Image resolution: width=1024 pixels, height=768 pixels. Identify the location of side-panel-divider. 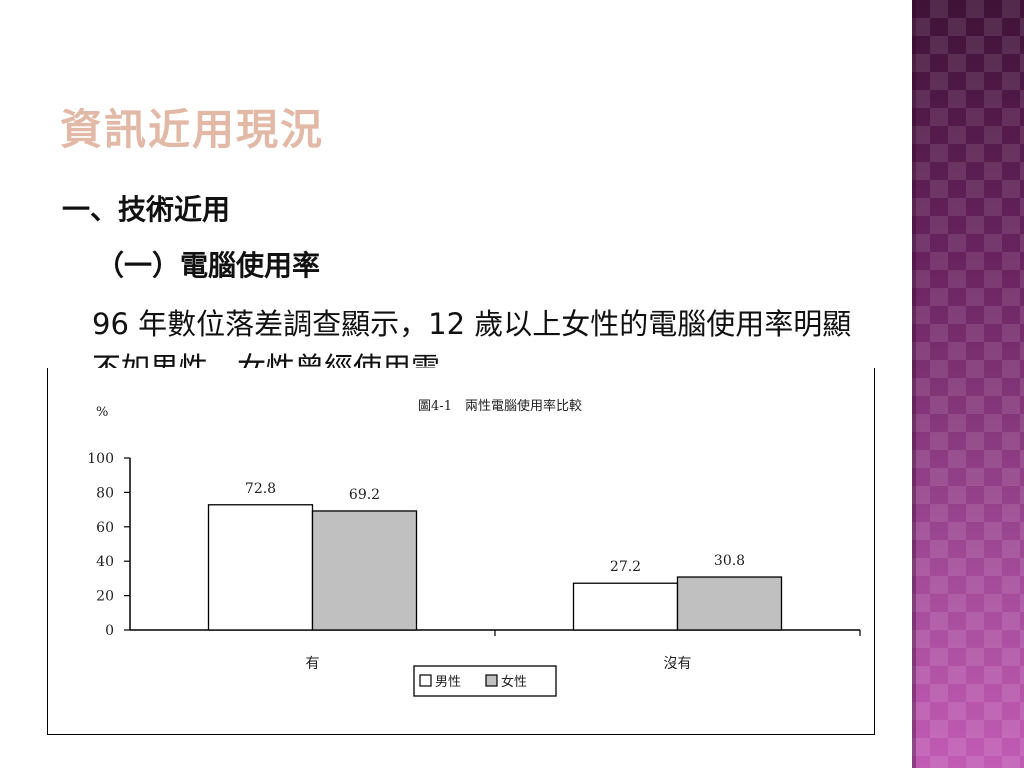
(914, 384).